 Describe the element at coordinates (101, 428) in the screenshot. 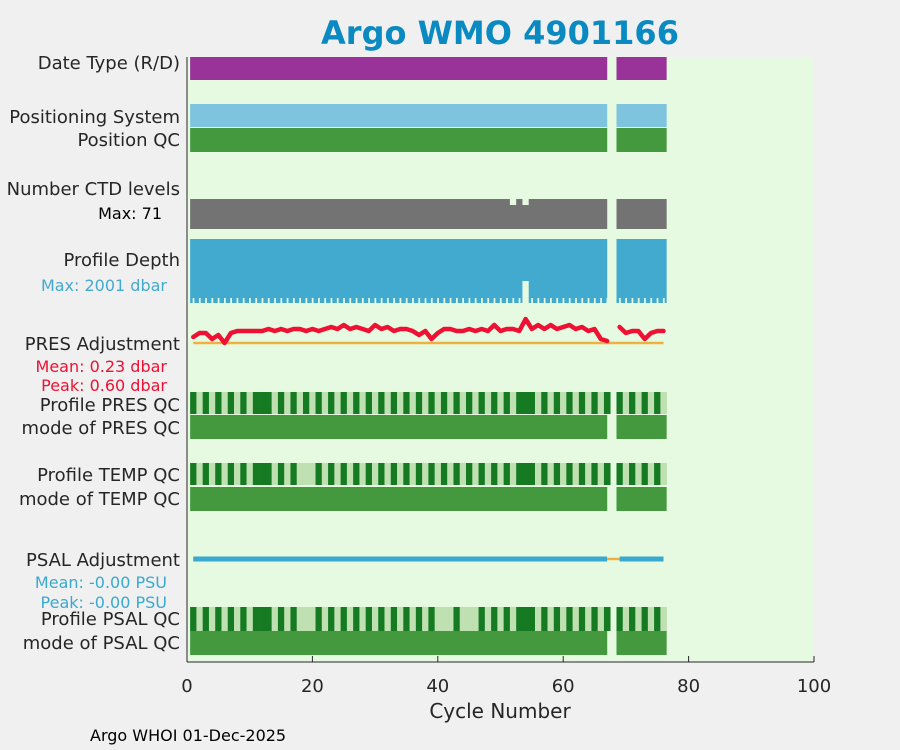

I see `row-label-8: mode of PRES QC` at that location.